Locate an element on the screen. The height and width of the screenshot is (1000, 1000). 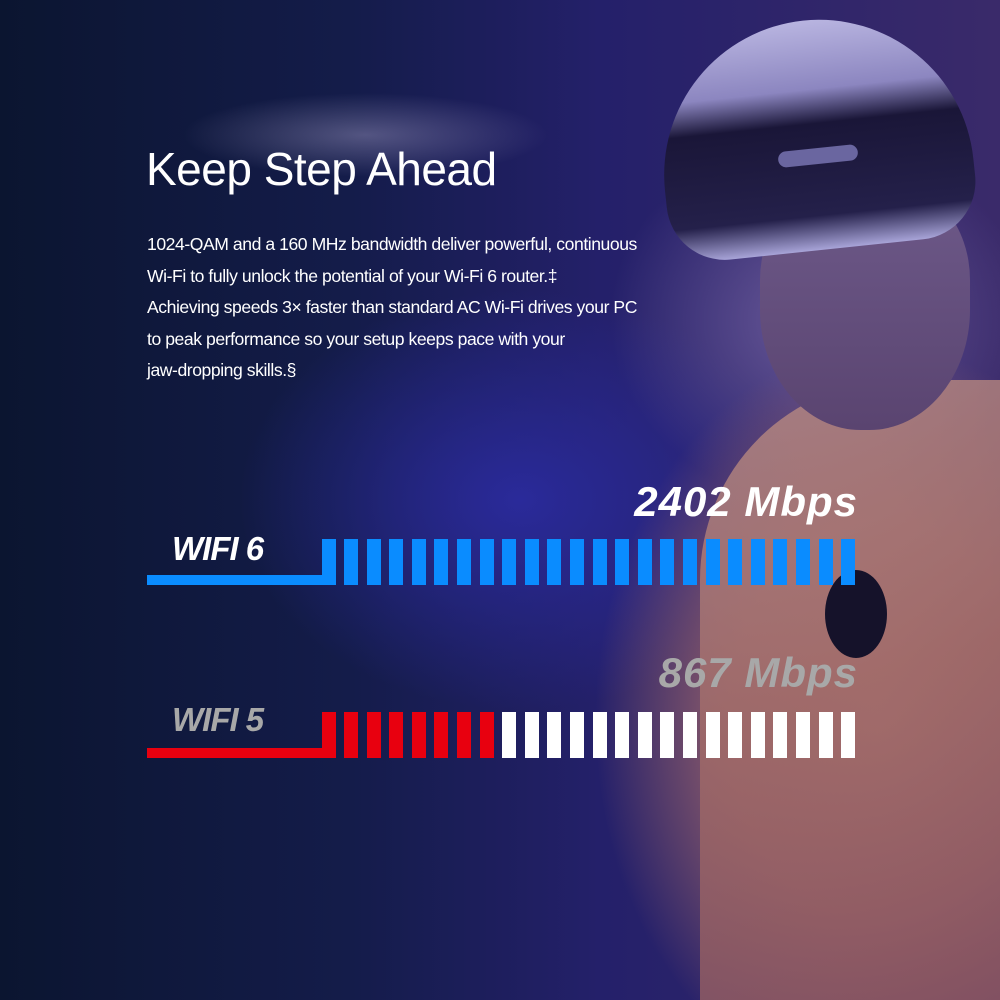
wifi6-speed: 2402 Mbps is located at coordinates (746, 501).